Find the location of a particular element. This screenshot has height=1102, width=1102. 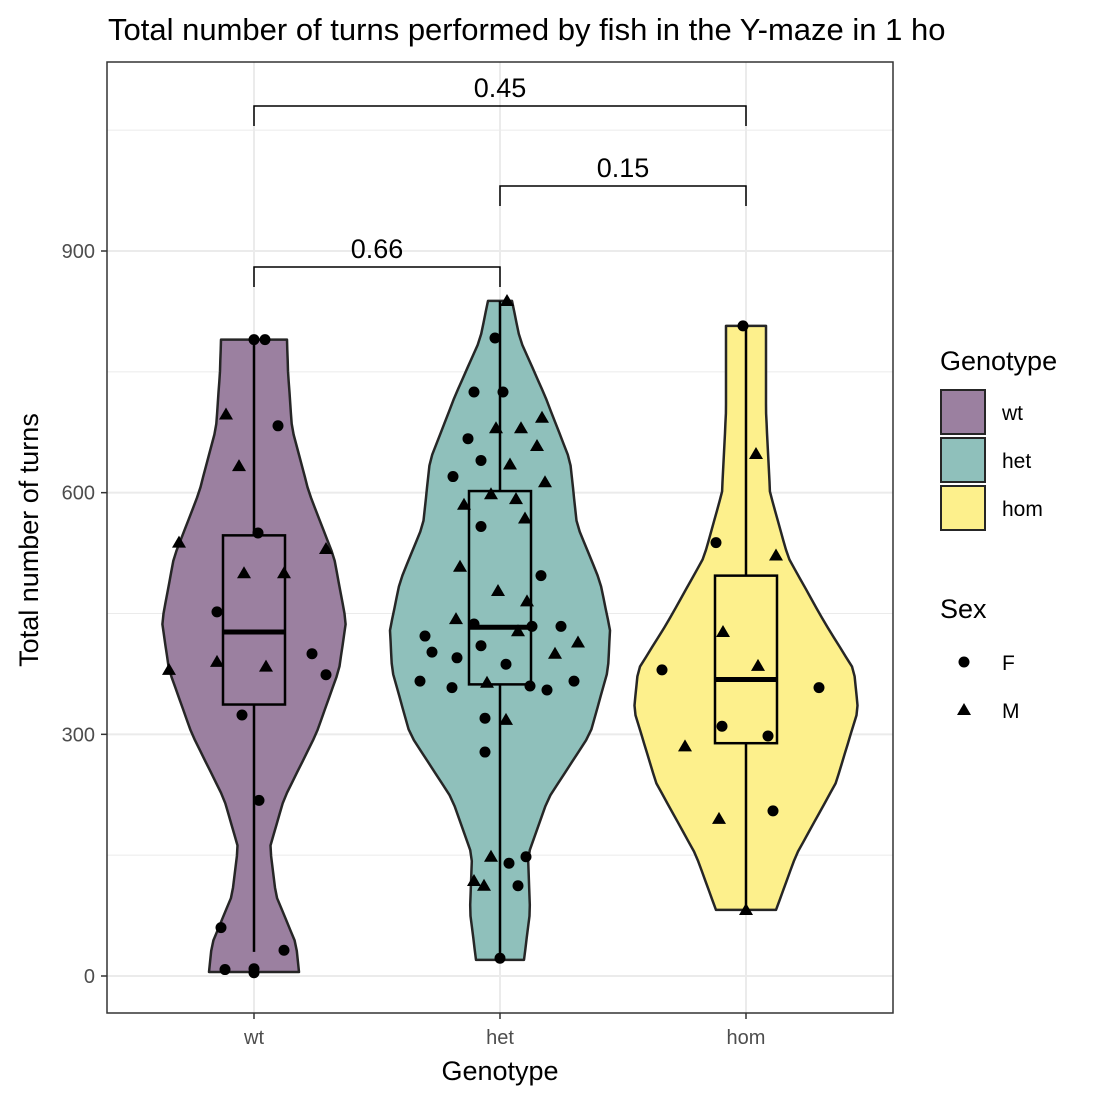

legend-swatch-het is located at coordinates (963, 460).